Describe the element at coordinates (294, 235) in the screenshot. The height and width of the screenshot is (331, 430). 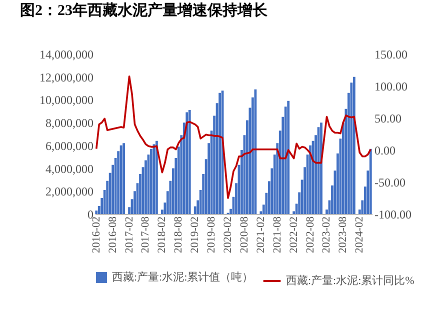
I see `x-tick-label: 2022-02` at that location.